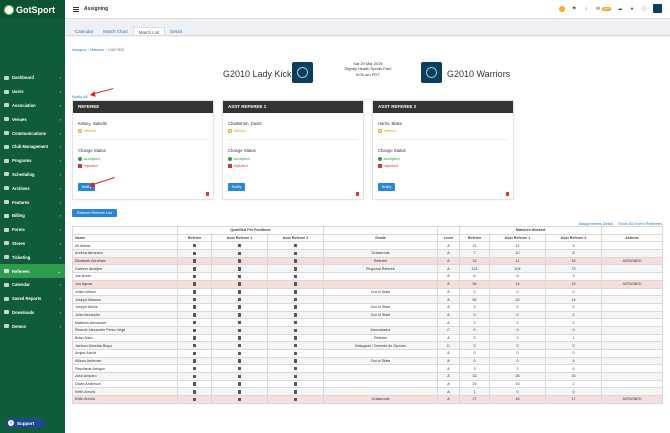  What do you see at coordinates (32, 326) in the screenshot?
I see `sidebar-item-demos: Demos ›` at bounding box center [32, 326].